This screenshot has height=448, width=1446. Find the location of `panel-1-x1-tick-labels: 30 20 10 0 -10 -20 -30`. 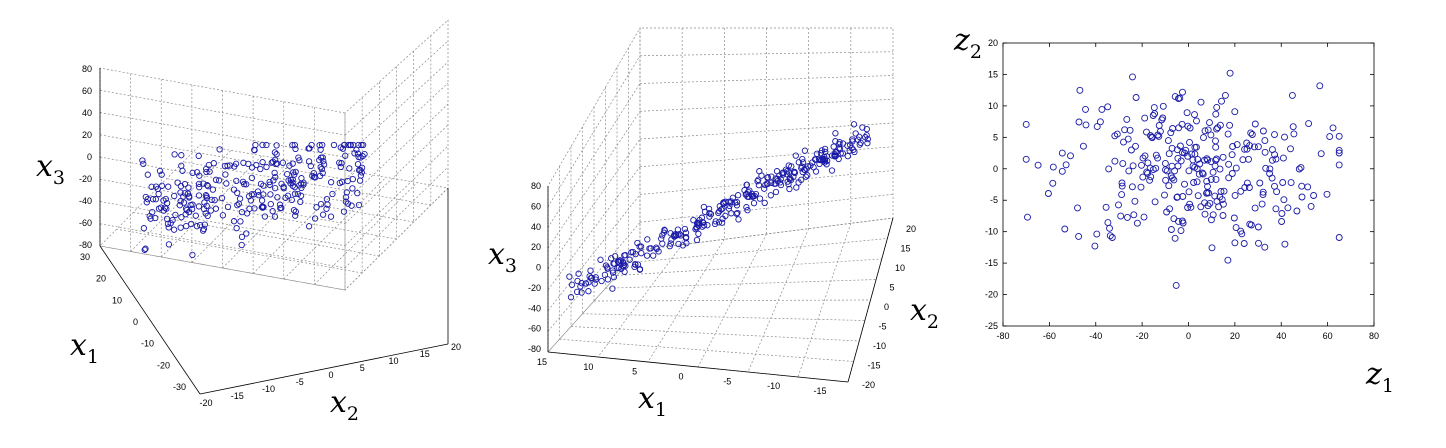

panel-1-x1-tick-labels: 30 20 10 0 -10 -20 -30 is located at coordinates (133, 322).